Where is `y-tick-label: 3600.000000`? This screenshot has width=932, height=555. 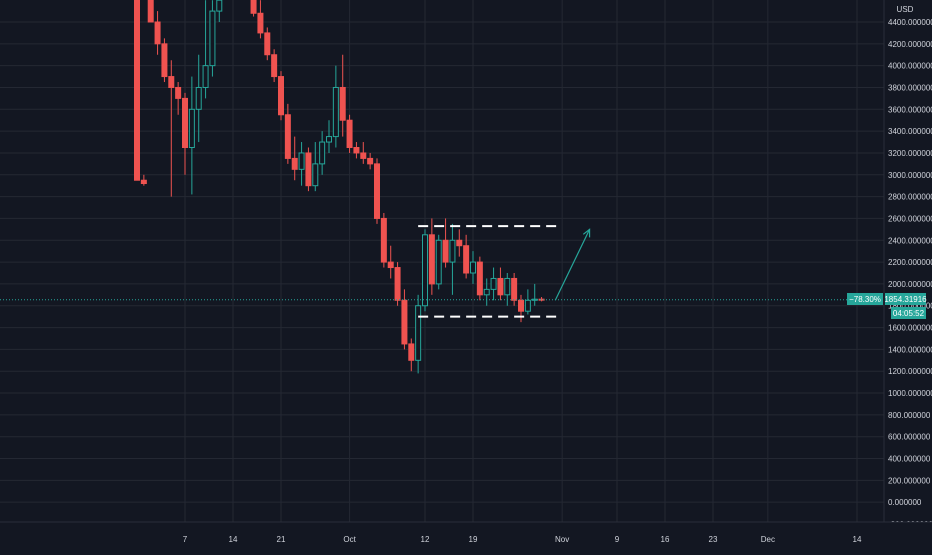
y-tick-label: 3600.000000 is located at coordinates (910, 109).